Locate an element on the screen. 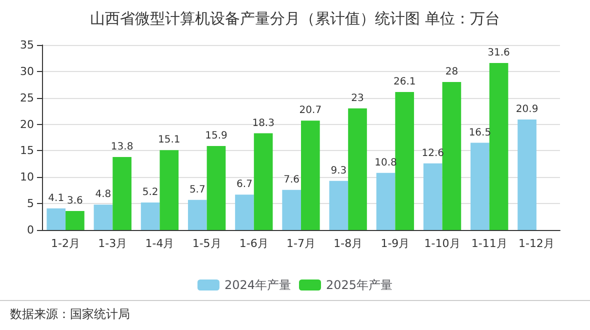 The image size is (590, 330). x-tick-label: 1-2月 is located at coordinates (65, 243).